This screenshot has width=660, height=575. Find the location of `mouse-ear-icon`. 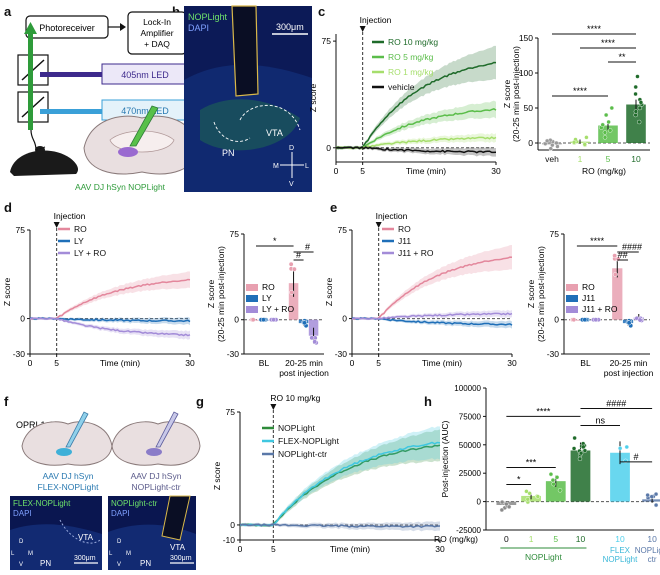

mouse-ear-icon is located at coordinates (40, 150).